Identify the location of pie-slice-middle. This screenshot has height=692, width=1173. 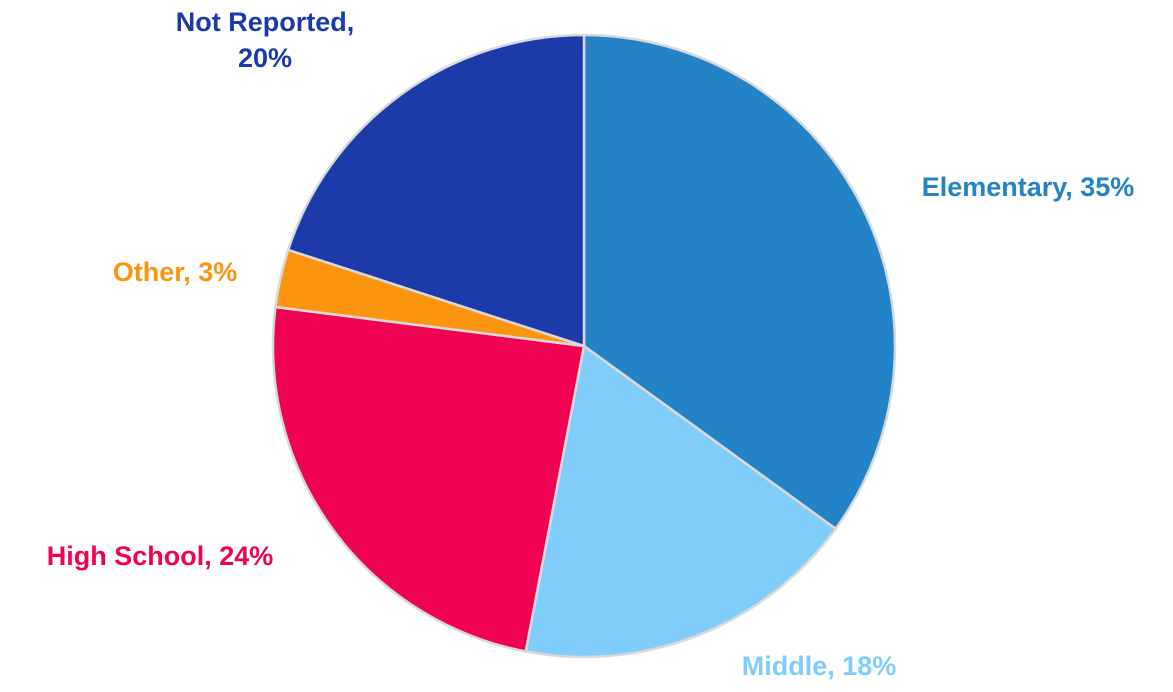
(680, 501).